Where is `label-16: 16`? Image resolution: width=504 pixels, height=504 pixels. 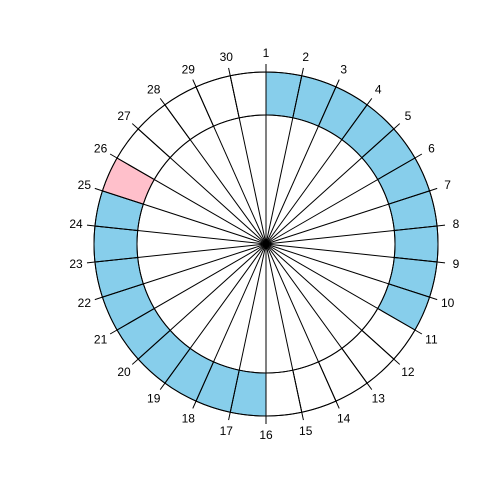 label-16: 16 is located at coordinates (266, 435).